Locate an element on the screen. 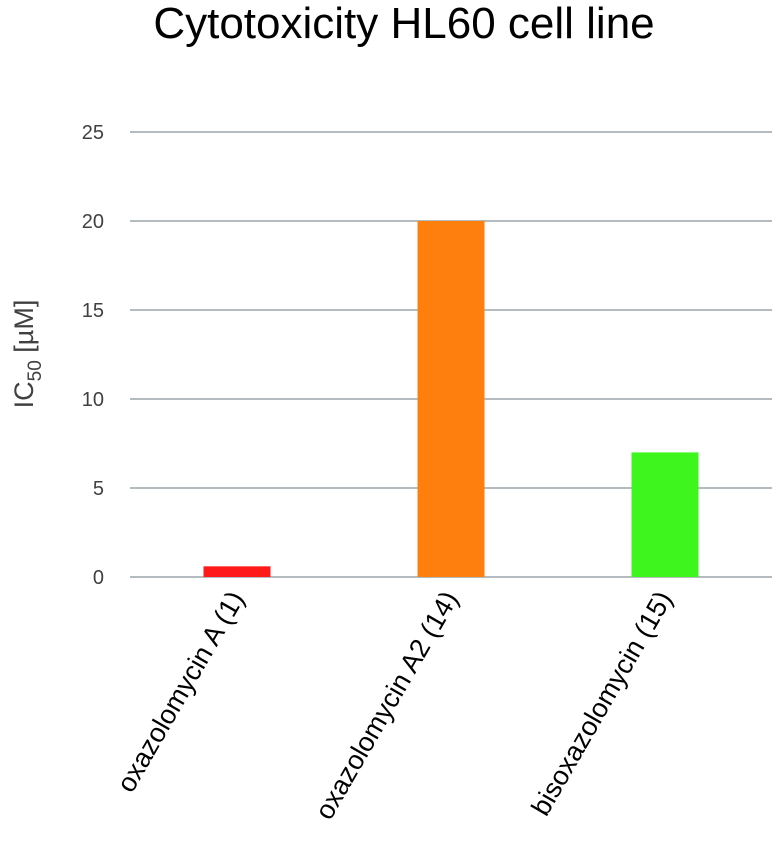  y-axis-label-main: IC is located at coordinates (24, 394).